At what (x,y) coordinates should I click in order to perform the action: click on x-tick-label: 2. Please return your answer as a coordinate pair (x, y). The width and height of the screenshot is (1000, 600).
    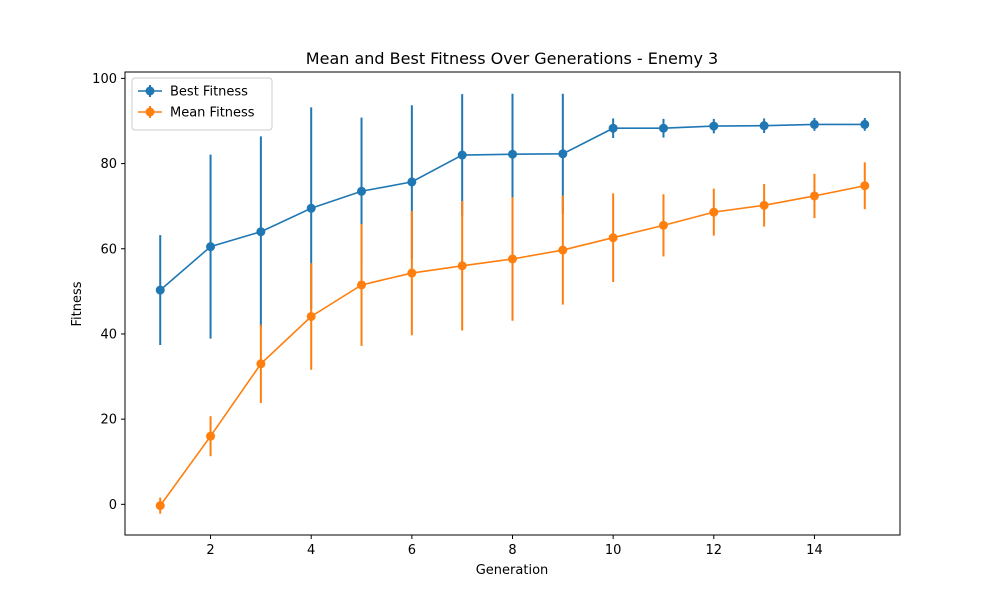
    Looking at the image, I should click on (210, 550).